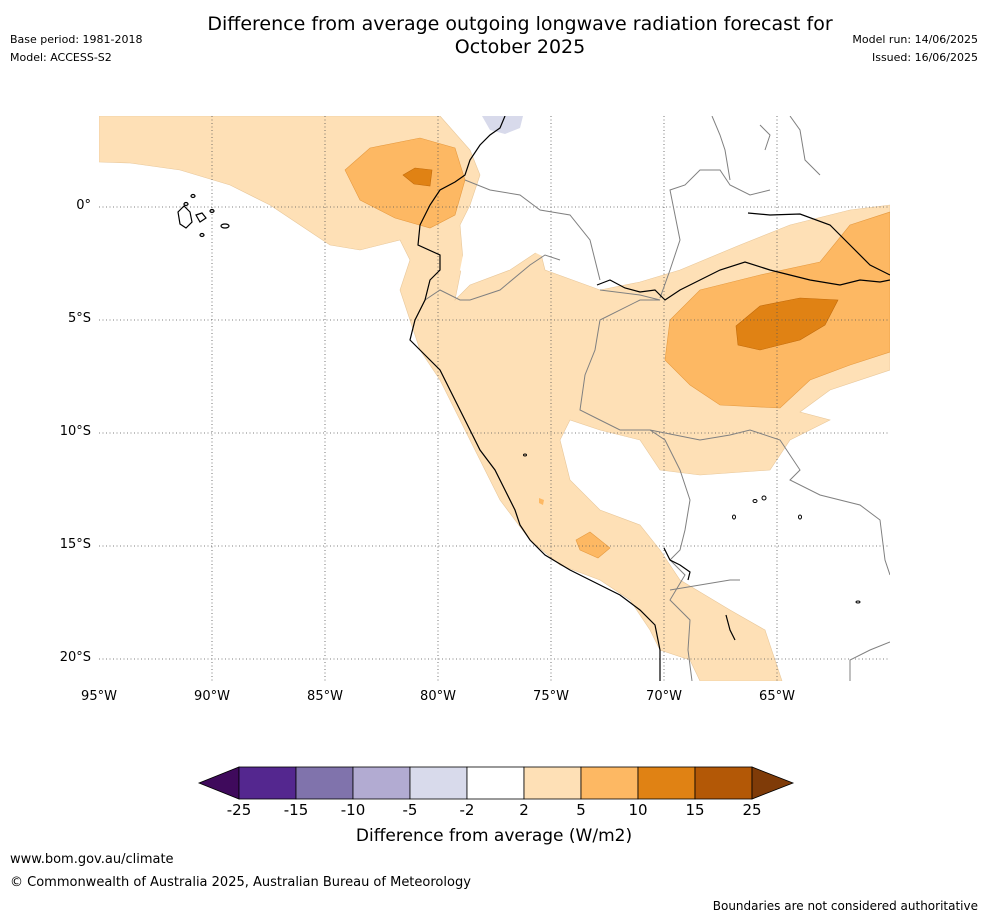 This screenshot has height=919, width=988. I want to click on anomaly-region-5-to-10-ecuador, so click(405, 183).